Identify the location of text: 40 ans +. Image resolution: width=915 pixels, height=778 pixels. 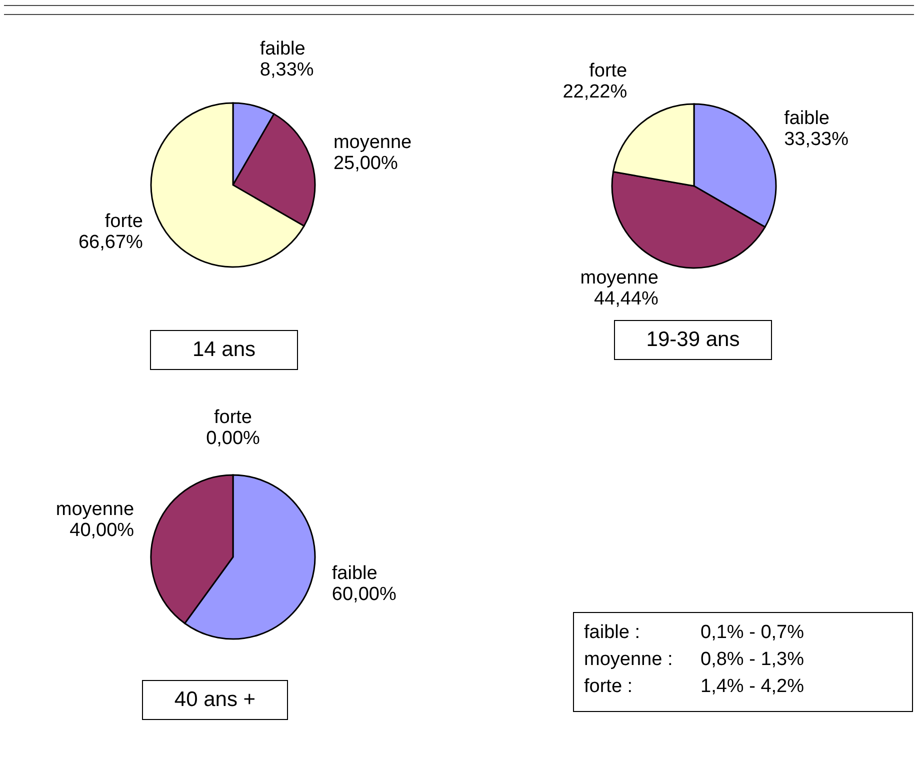
(215, 700).